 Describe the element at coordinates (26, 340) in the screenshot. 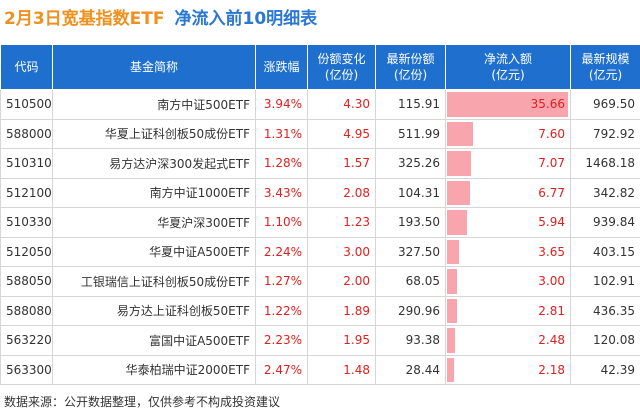

I see `cell: 563220` at that location.